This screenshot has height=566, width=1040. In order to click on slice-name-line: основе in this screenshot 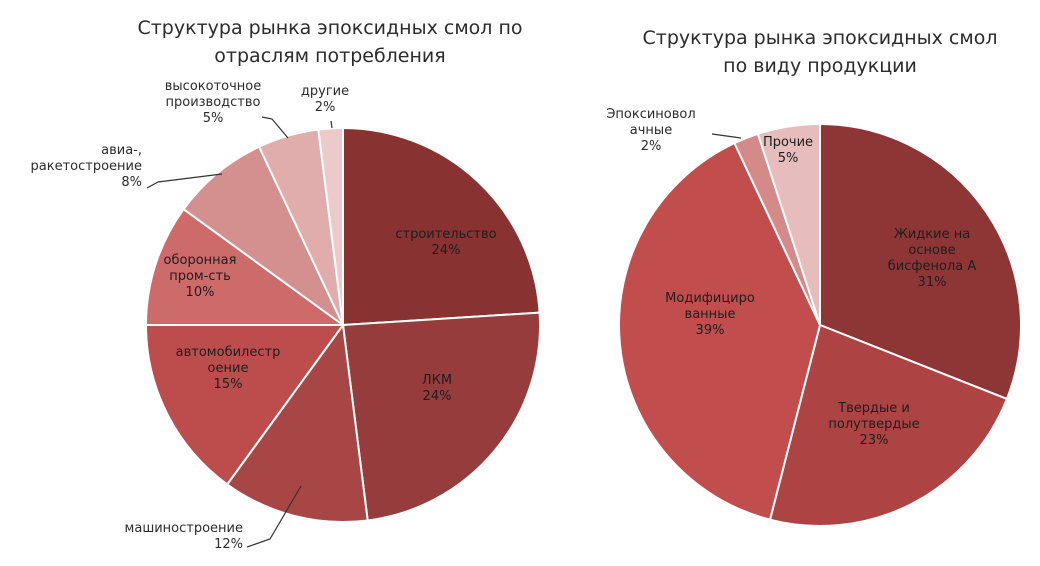, I will do `click(931, 250)`.